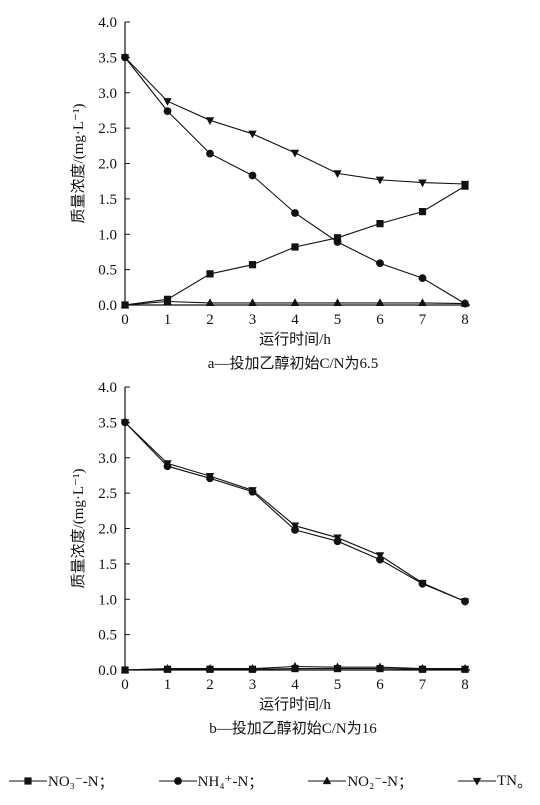 The image size is (540, 805). What do you see at coordinates (293, 728) in the screenshot?
I see `chart-caption: b—投加乙醇初始C/N为16` at bounding box center [293, 728].